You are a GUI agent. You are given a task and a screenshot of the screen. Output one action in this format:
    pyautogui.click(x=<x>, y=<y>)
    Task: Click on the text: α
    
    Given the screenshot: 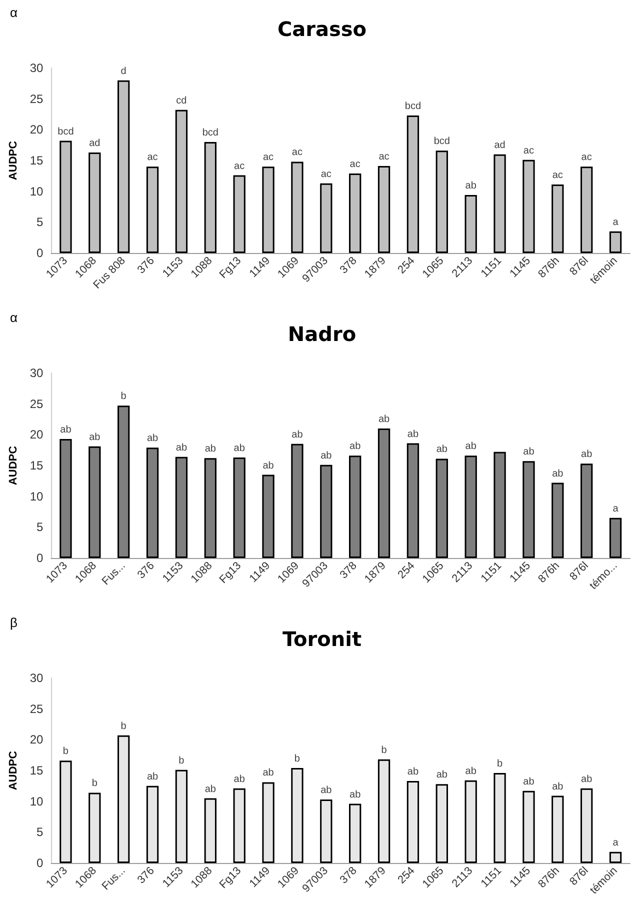 What is the action you would take?
    pyautogui.click(x=14, y=12)
    